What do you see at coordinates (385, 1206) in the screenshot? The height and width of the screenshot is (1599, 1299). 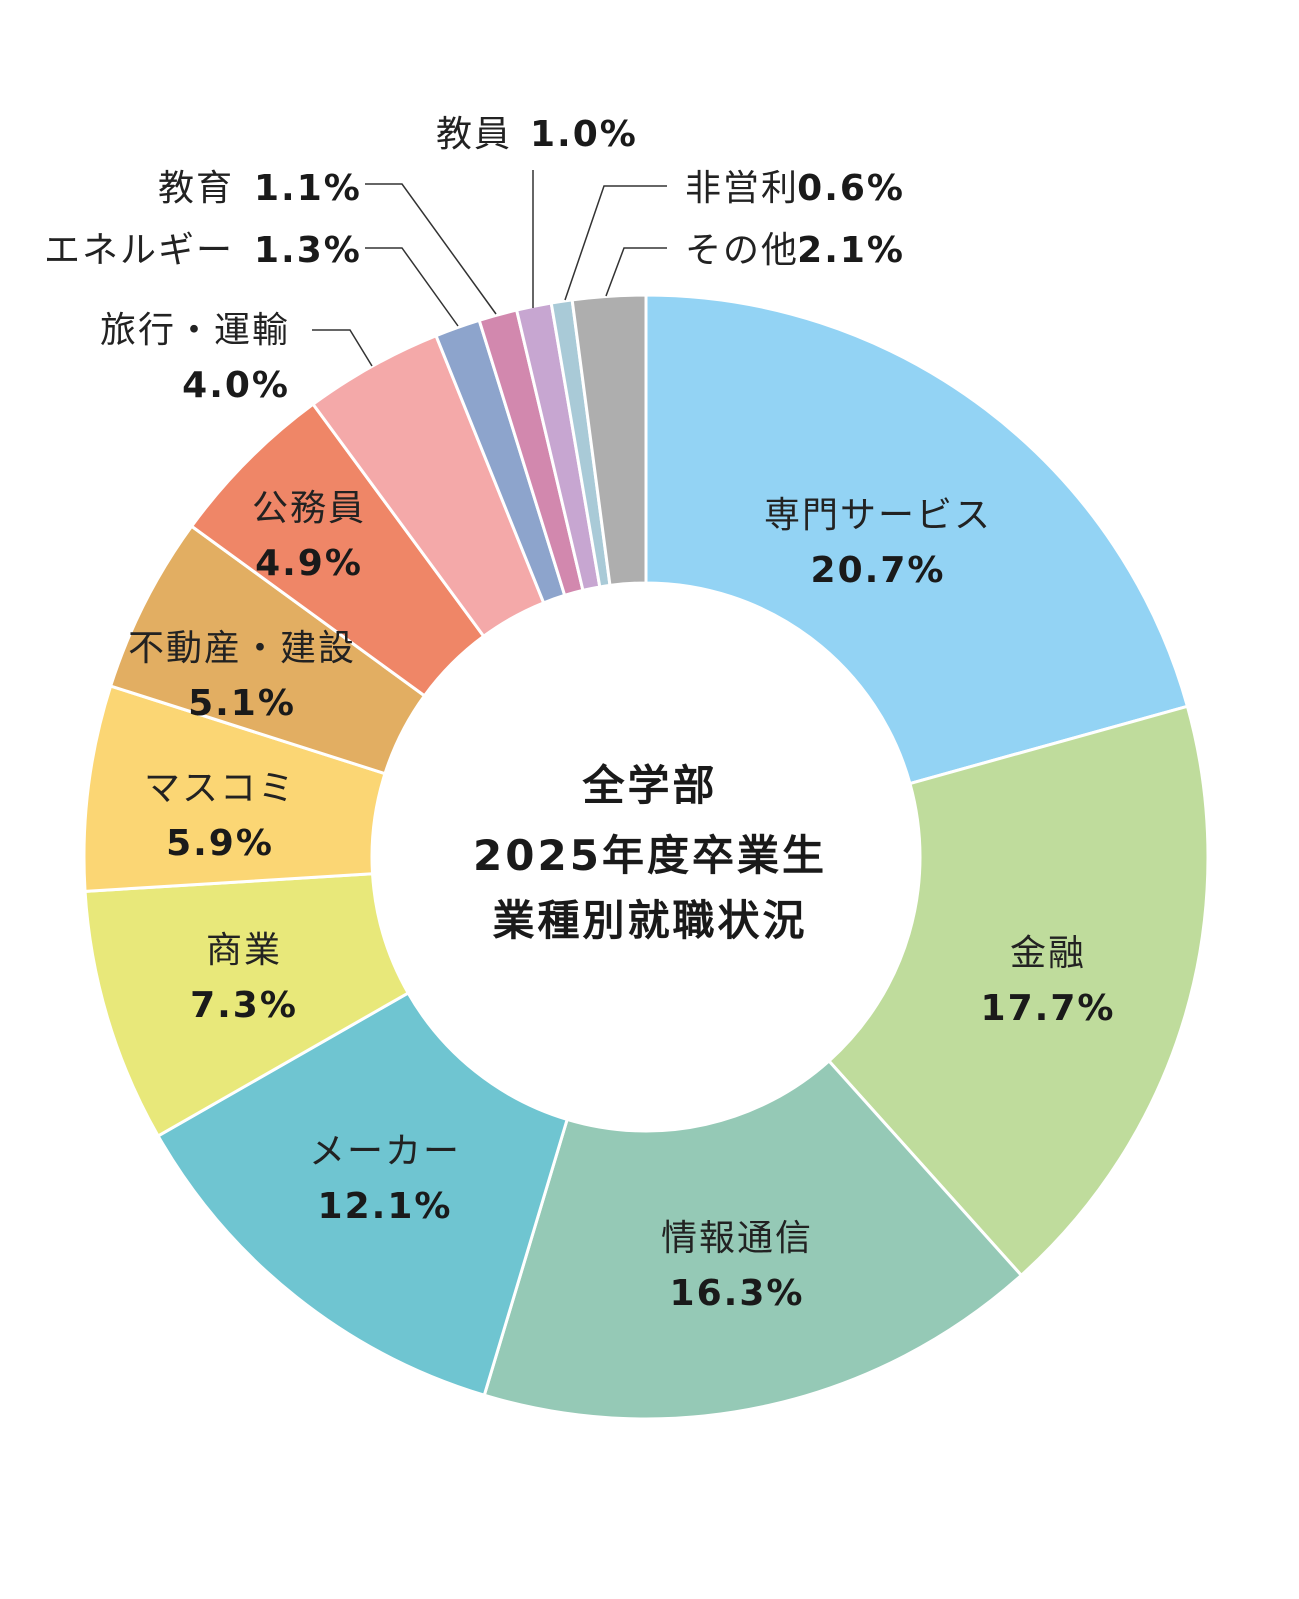 I see `segment-value-label-4: 12.1%` at bounding box center [385, 1206].